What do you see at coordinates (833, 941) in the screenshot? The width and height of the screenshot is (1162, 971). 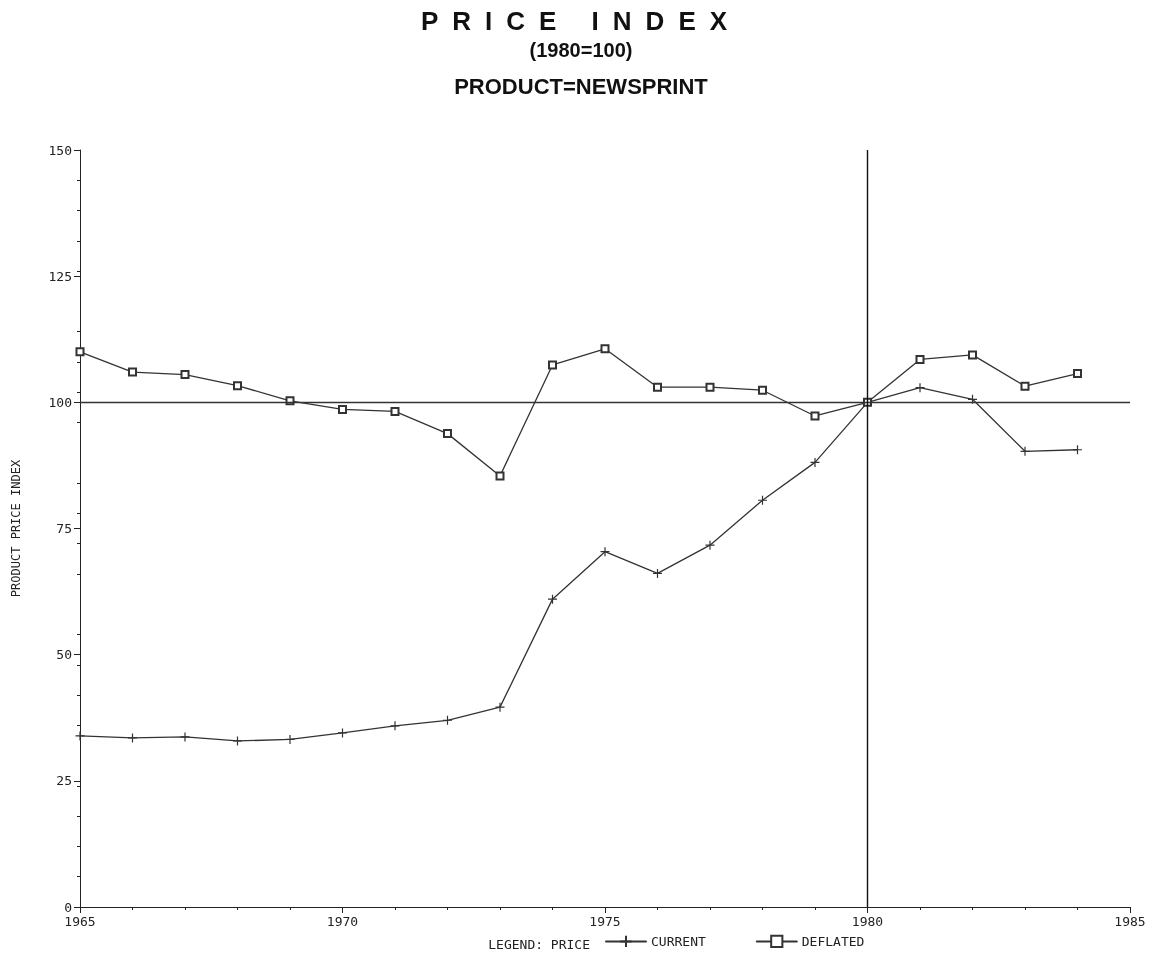 I see `legend-label: DEFLATED` at bounding box center [833, 941].